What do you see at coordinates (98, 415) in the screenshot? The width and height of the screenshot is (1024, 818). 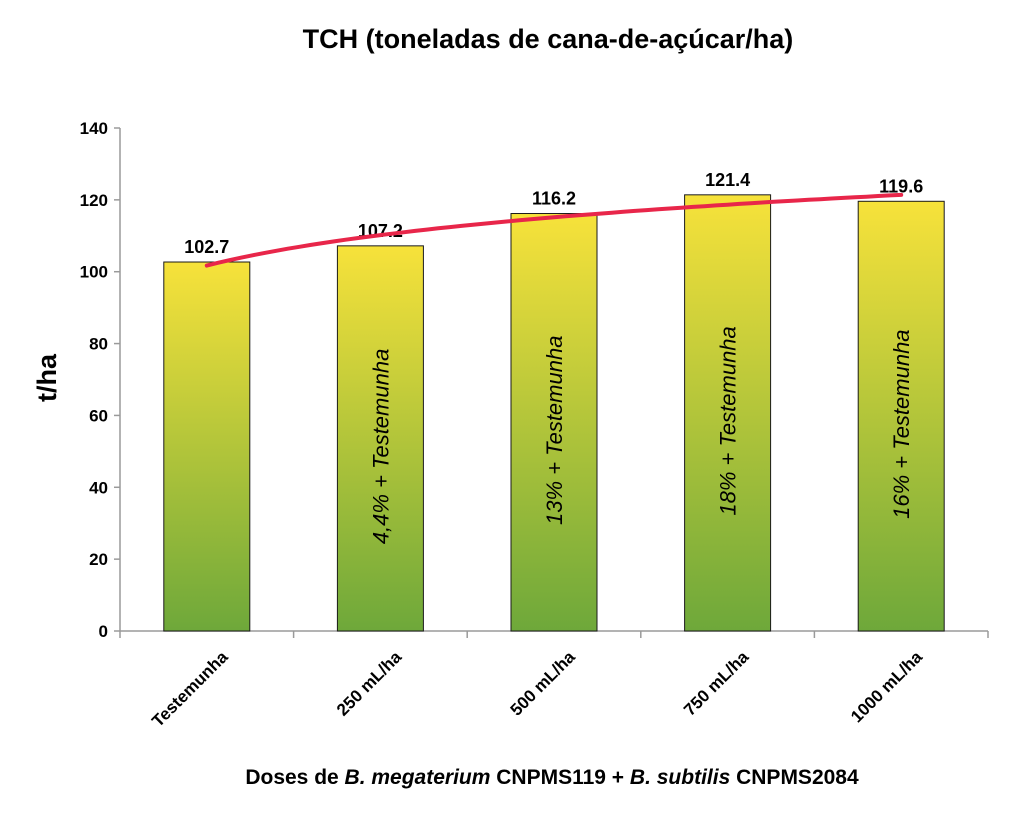 I see `y-tick-label: 60` at bounding box center [98, 415].